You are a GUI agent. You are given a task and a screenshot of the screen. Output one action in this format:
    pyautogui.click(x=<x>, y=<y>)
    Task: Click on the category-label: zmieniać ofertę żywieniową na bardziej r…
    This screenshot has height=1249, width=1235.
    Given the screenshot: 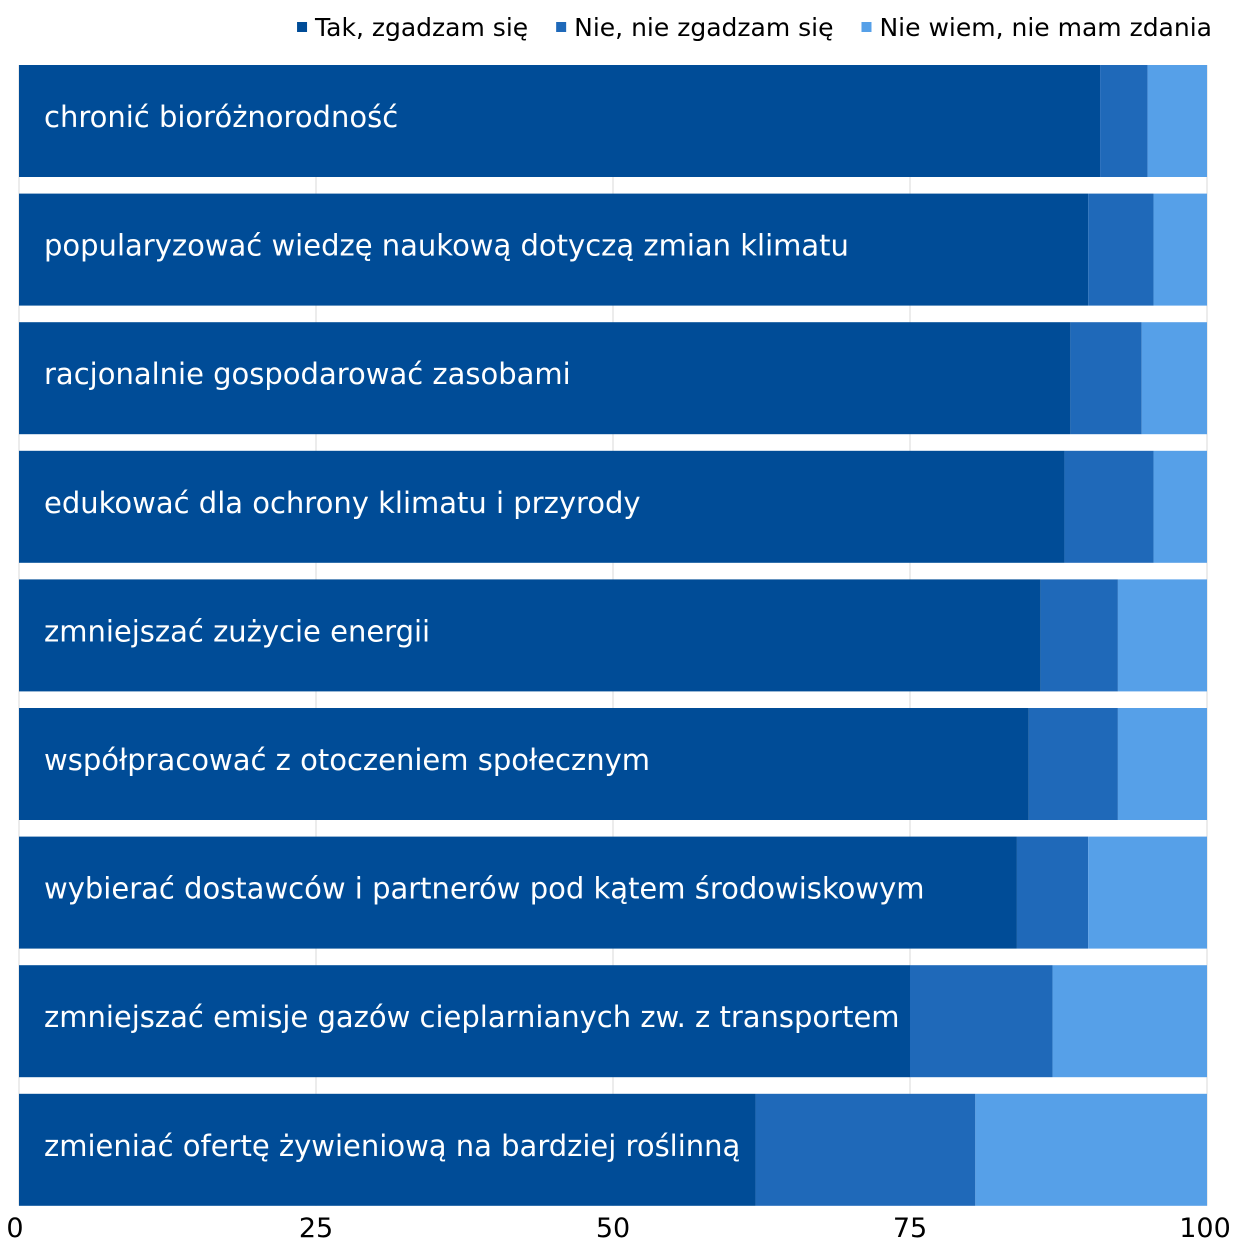 What is the action you would take?
    pyautogui.click(x=392, y=1146)
    